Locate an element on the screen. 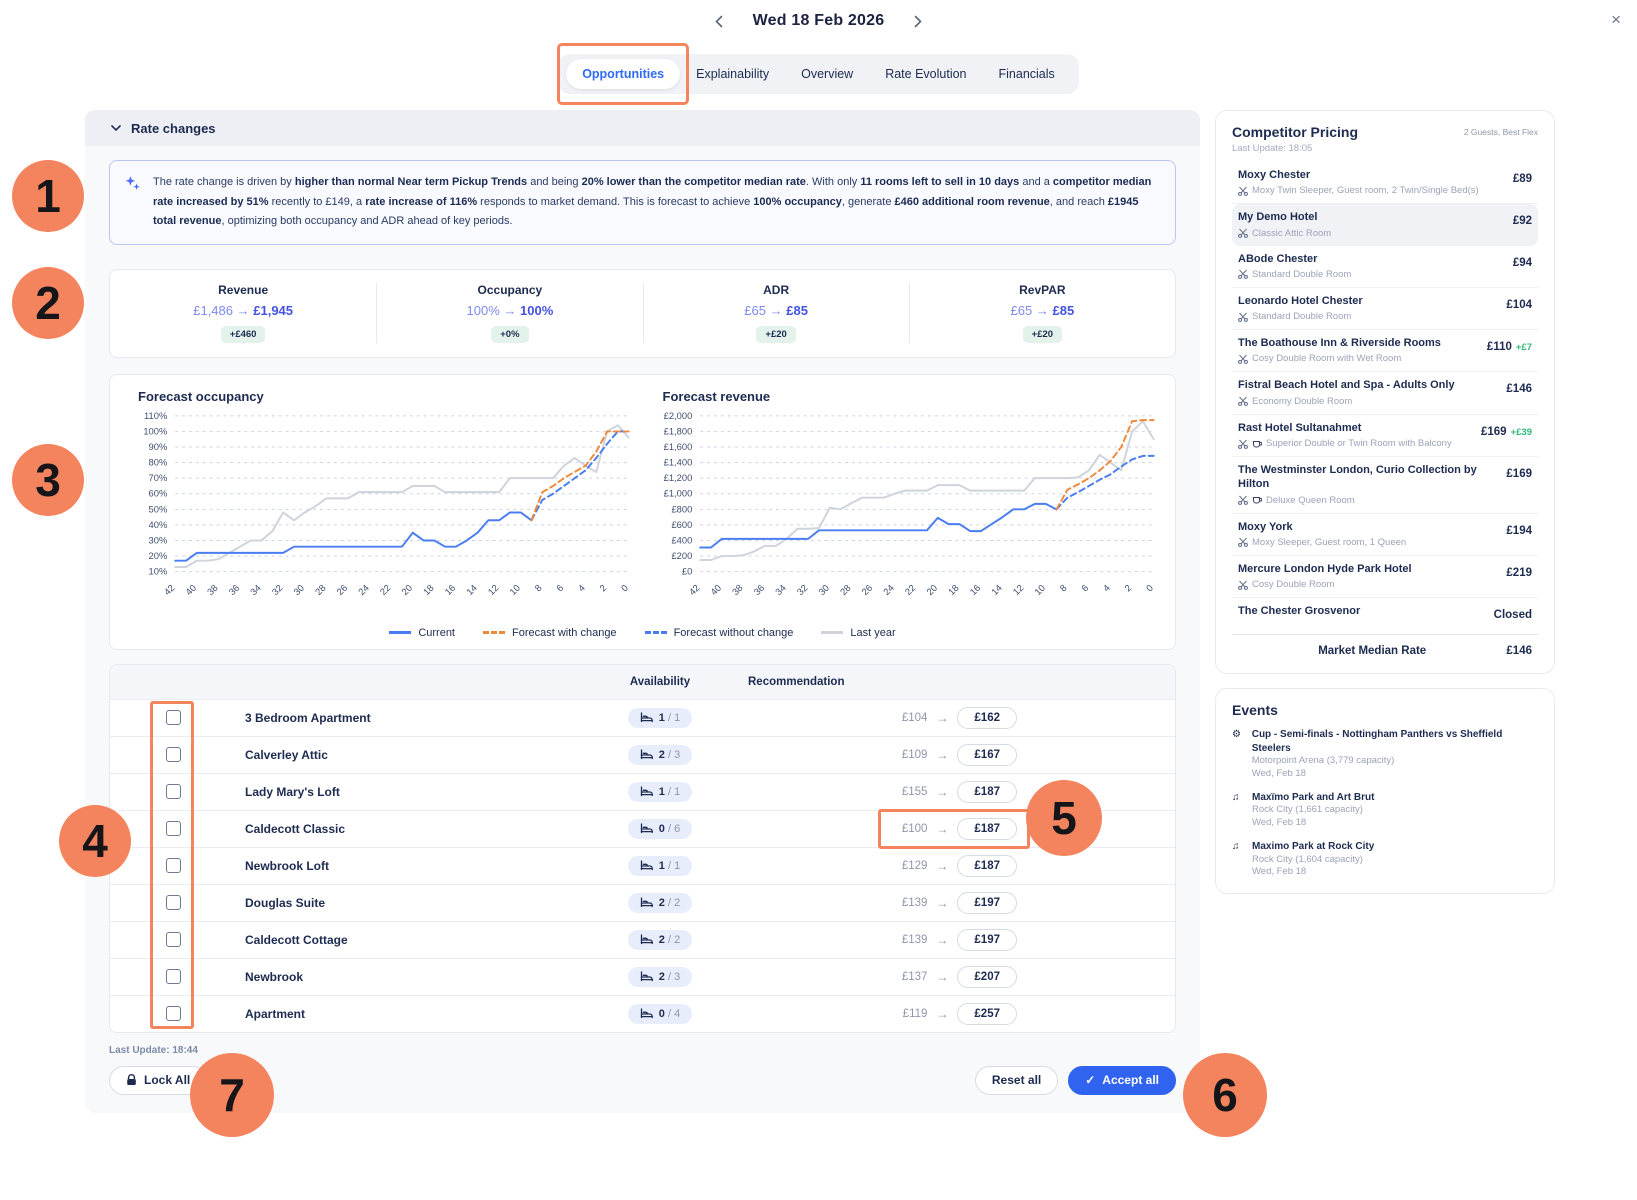 The width and height of the screenshot is (1637, 1200). competitor-name: The Chester Grosvenor is located at coordinates (1299, 611).